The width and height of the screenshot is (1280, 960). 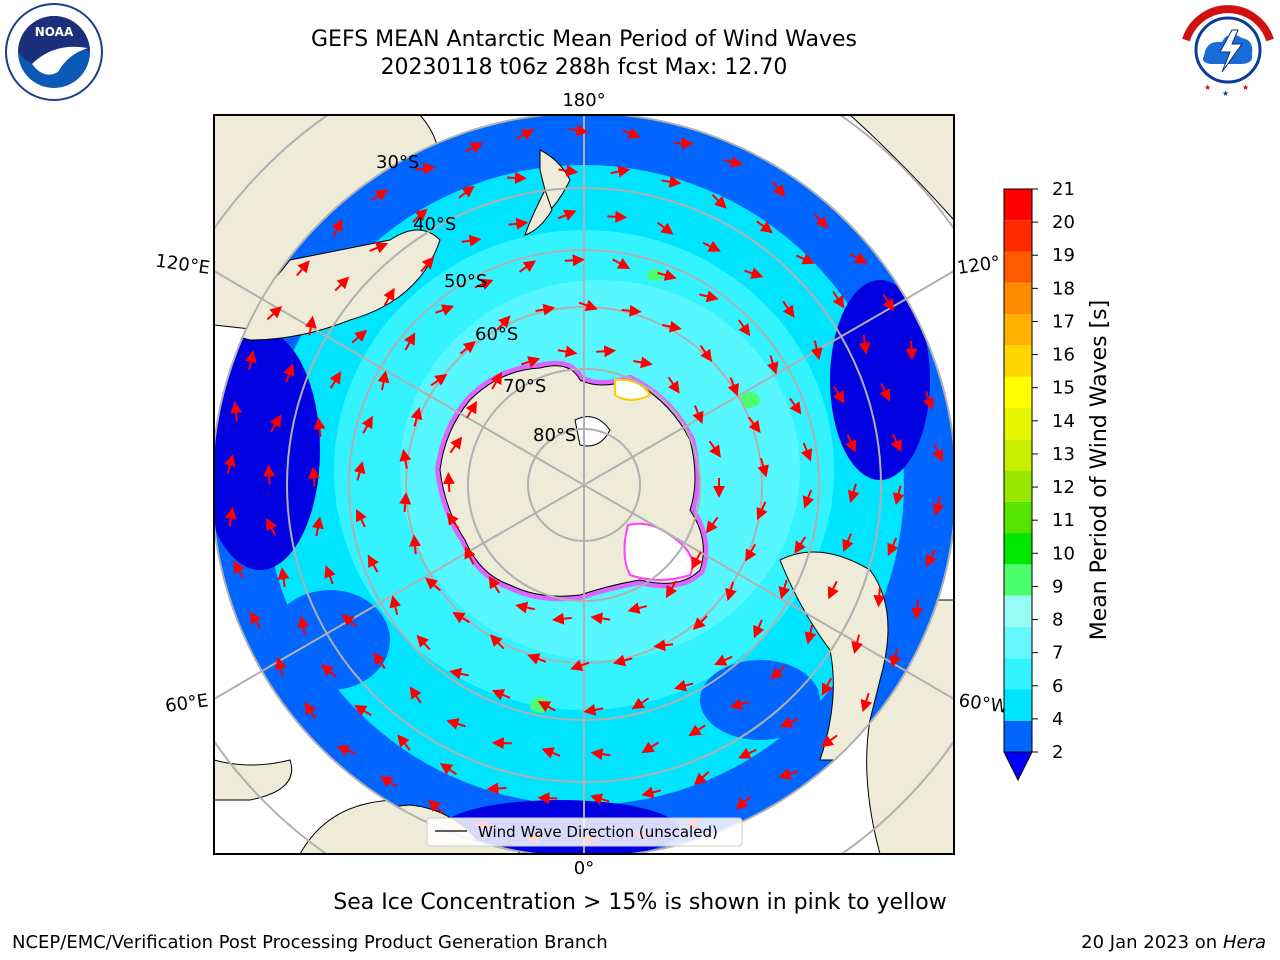 I want to click on lon-label-120w: 120°, so click(x=979, y=265).